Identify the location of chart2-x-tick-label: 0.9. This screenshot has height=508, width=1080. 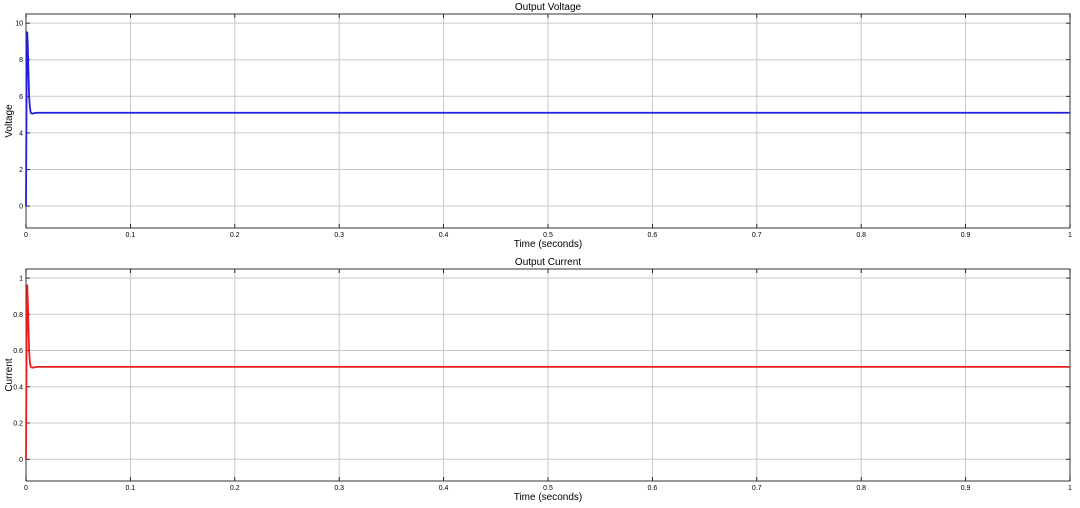
(966, 488).